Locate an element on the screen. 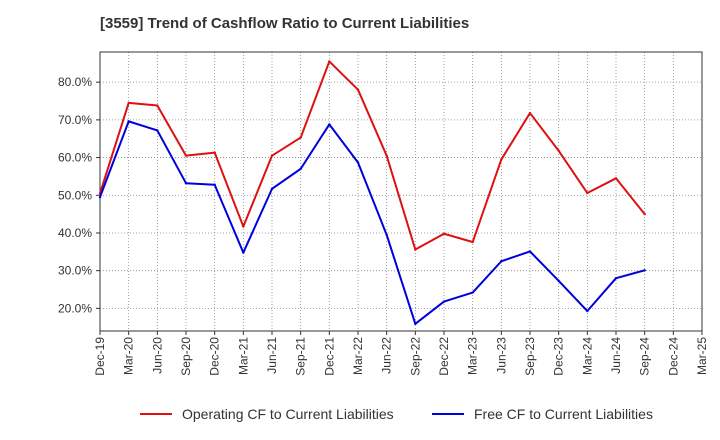 This screenshot has height=440, width=720. x-tick-label: Sep-24 is located at coordinates (645, 356).